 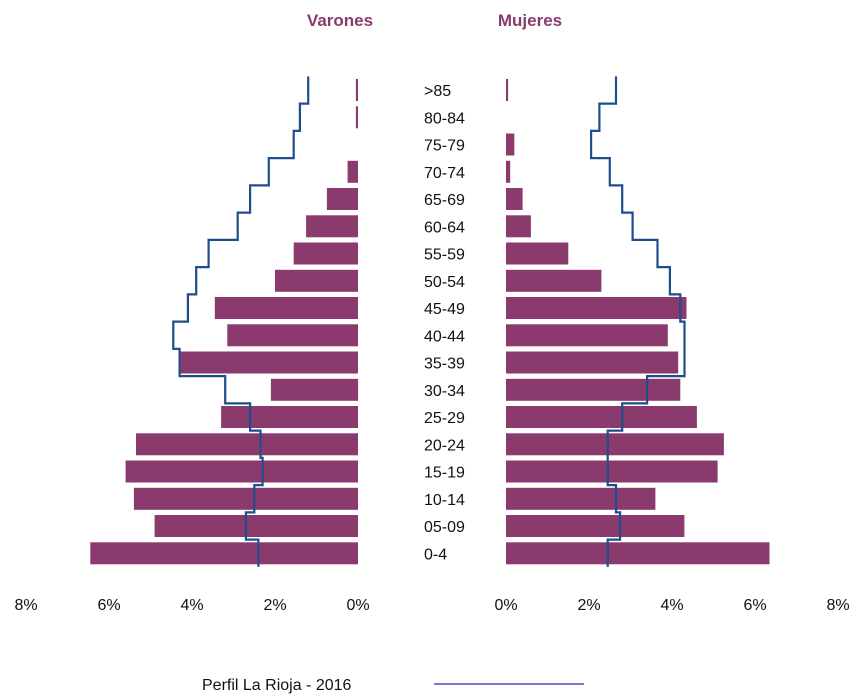 I want to click on female-bar->85, so click(x=507, y=90).